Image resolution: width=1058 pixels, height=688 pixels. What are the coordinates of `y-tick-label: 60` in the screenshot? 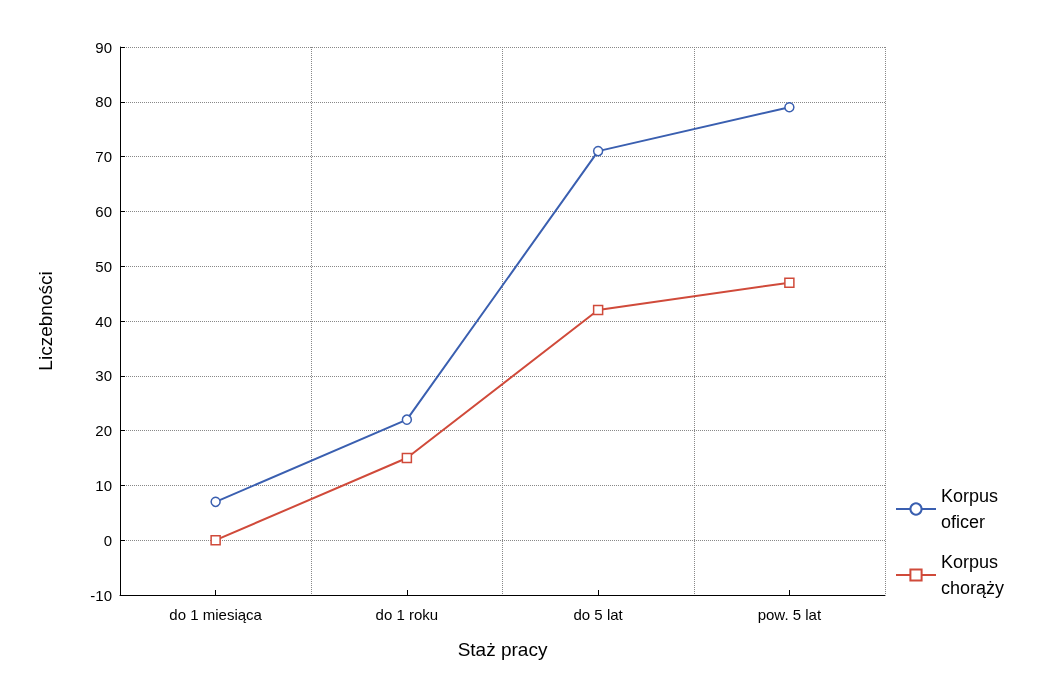 It's located at (103, 211).